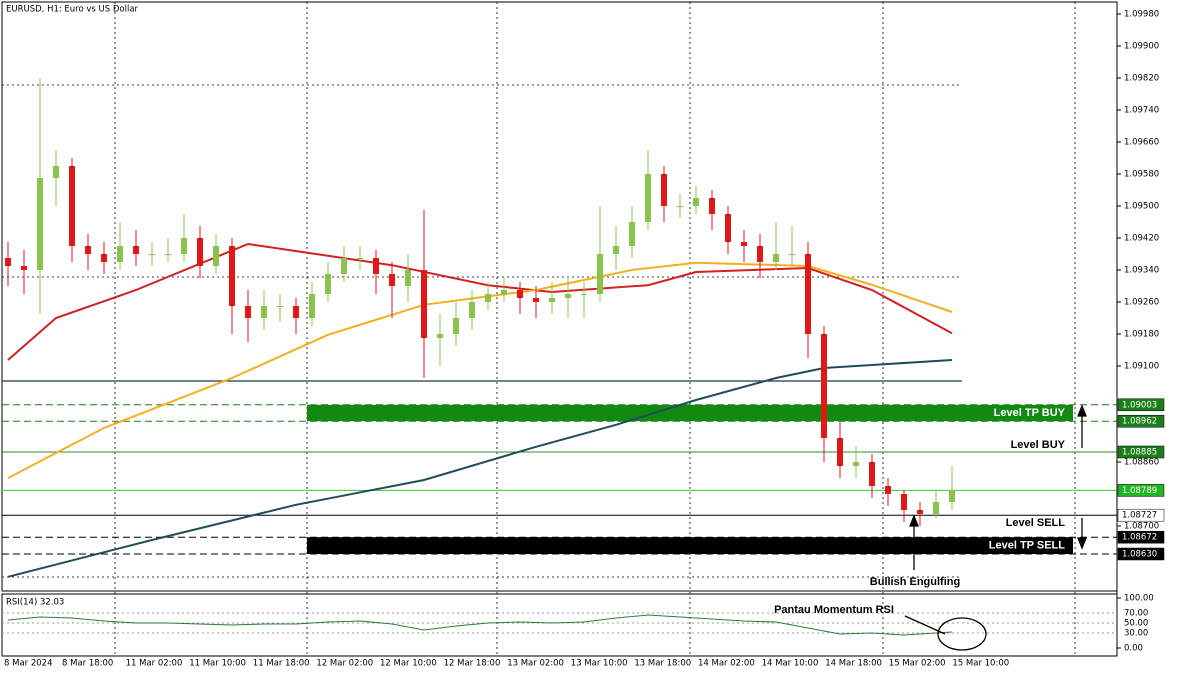 This screenshot has width=1200, height=675. What do you see at coordinates (790, 664) in the screenshot?
I see `time-label: 14 Mar 10:00` at bounding box center [790, 664].